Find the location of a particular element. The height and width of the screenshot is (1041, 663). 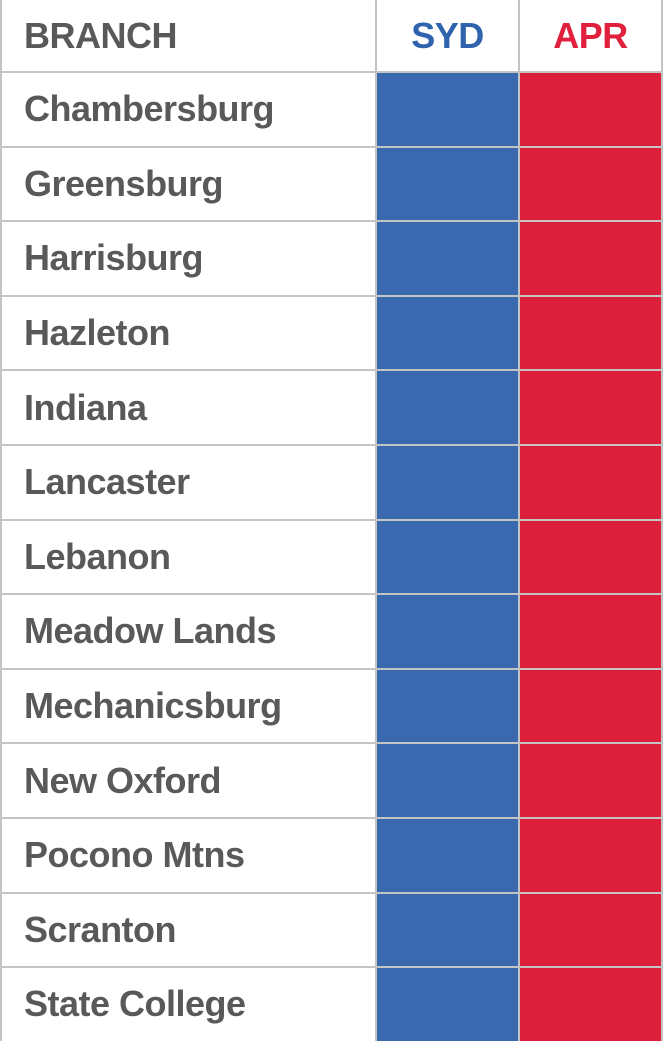

branch-name-cell: Meadow Lands is located at coordinates (188, 631).